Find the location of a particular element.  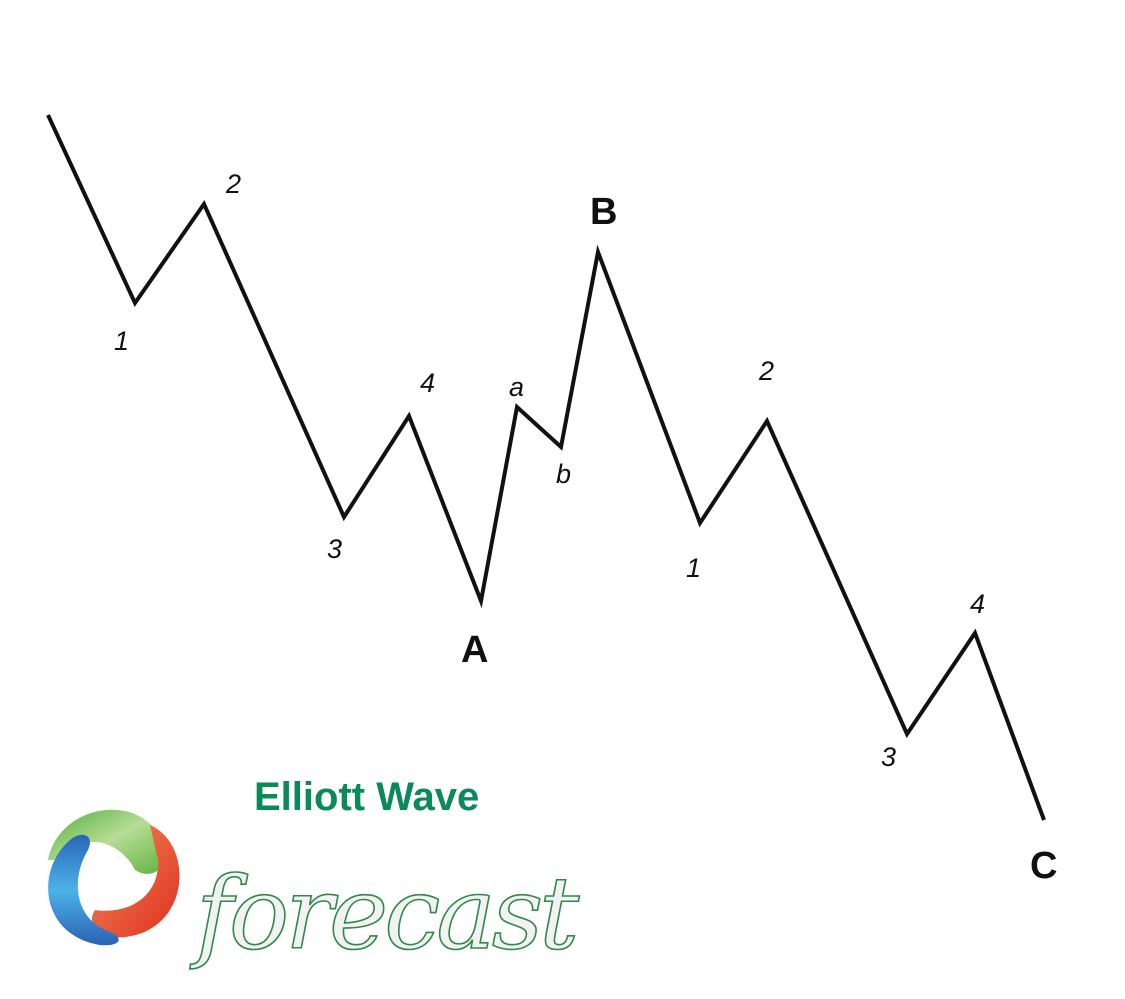

logo-brand-line2: forecast is located at coordinates (384, 913).